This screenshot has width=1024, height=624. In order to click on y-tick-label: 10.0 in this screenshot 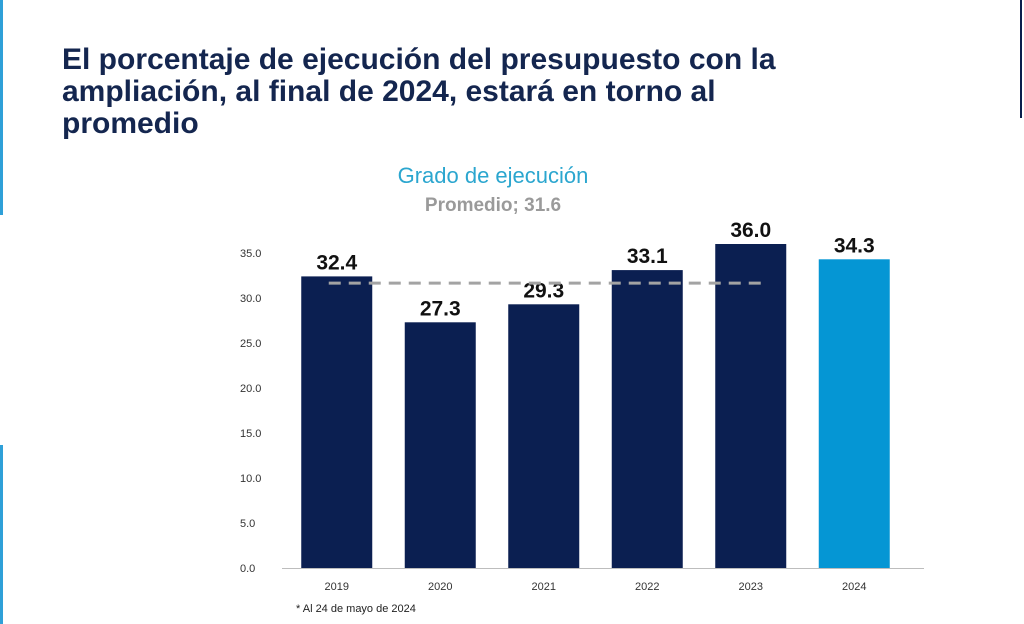, I will do `click(250, 479)`.